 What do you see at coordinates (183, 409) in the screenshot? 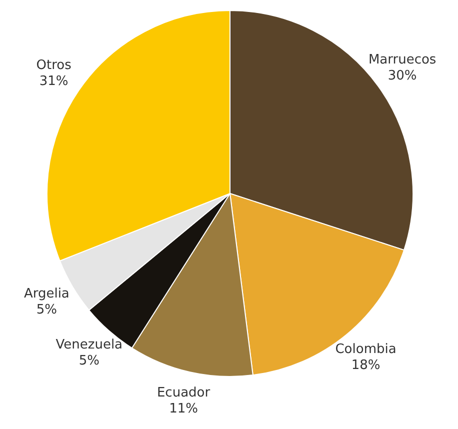
I see `data-label: 11%` at bounding box center [183, 409].